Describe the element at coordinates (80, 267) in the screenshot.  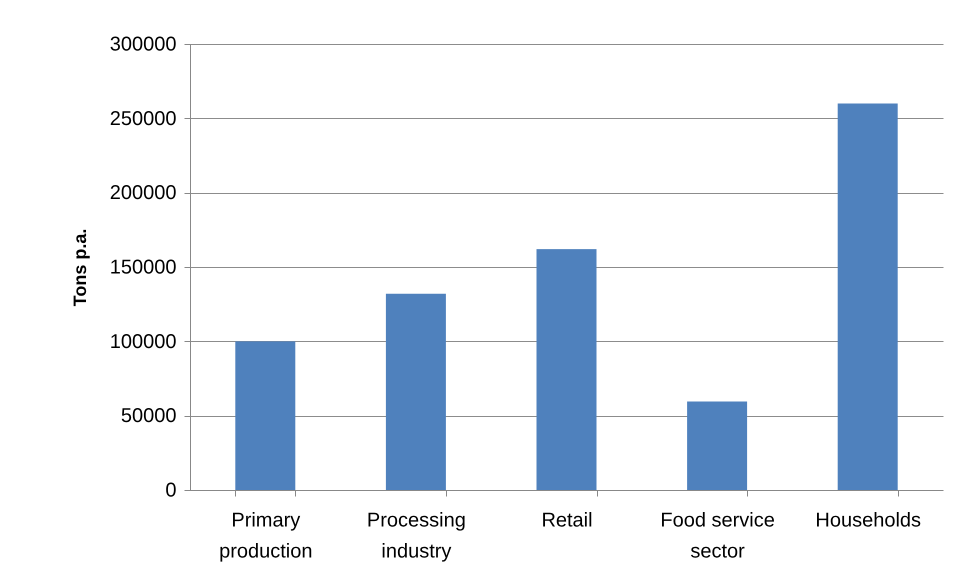
I see `y-axis-title: Tons p.a.` at that location.